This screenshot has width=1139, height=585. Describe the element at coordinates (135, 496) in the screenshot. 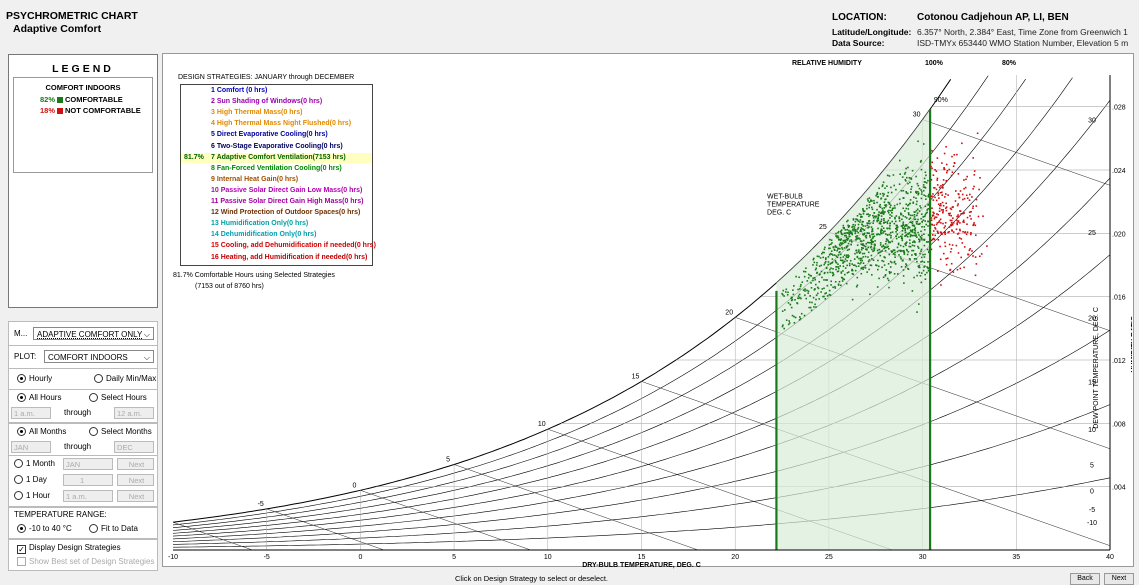

I see `next-hour-button: Next` at that location.